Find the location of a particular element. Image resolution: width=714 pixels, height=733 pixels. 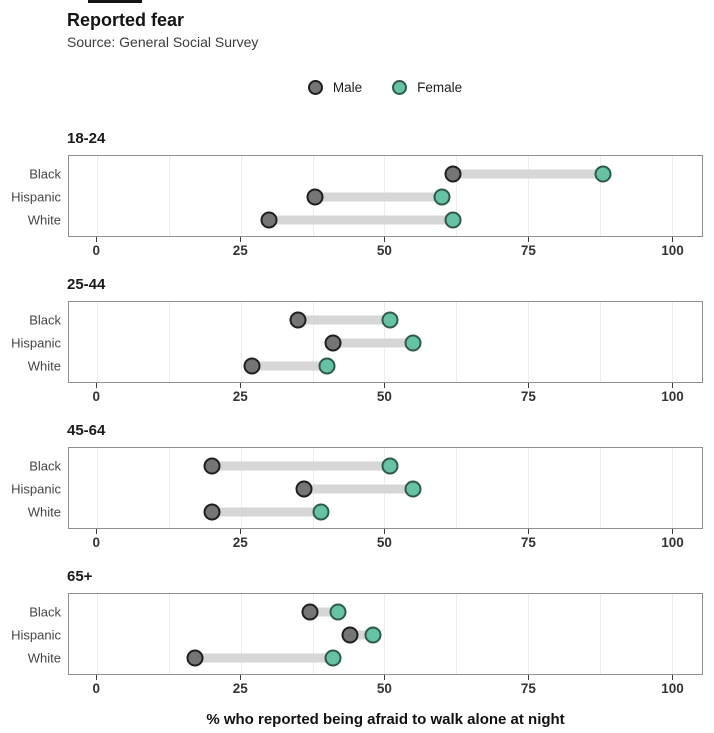

chart-subtitle: Source: General Social Survey is located at coordinates (163, 42).